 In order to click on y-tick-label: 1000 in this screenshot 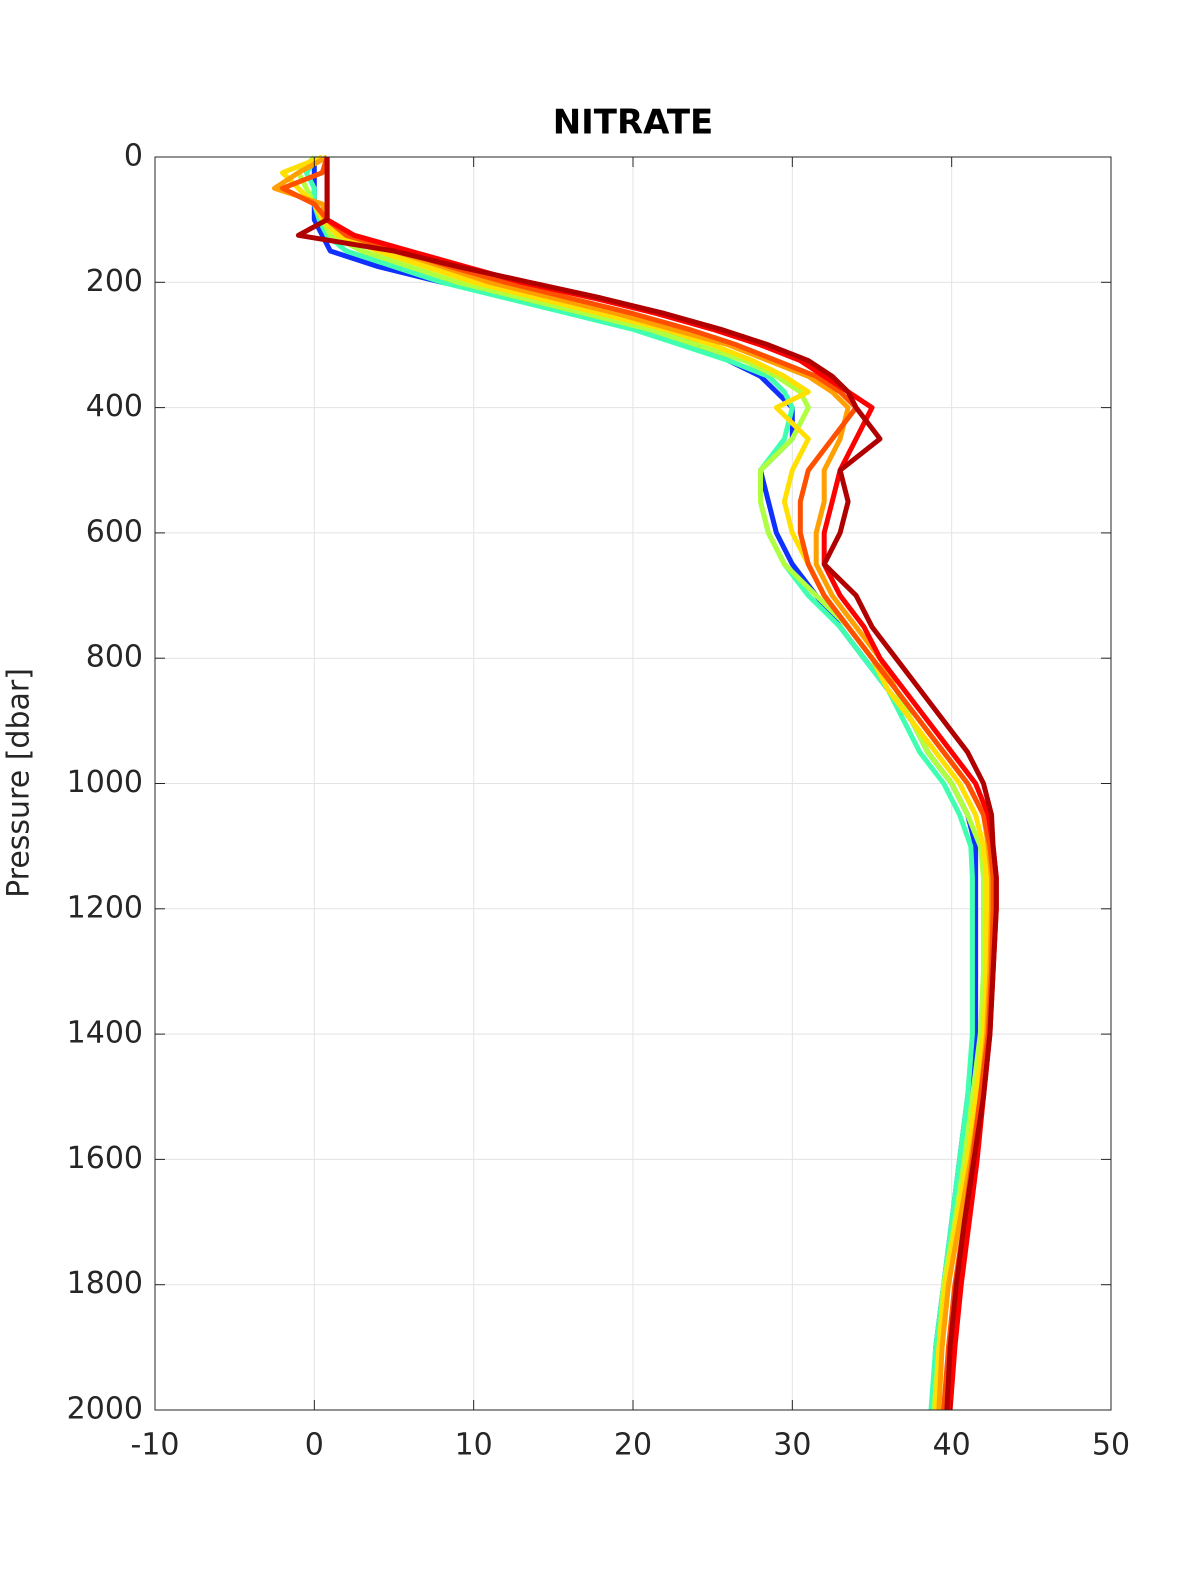, I will do `click(105, 782)`.